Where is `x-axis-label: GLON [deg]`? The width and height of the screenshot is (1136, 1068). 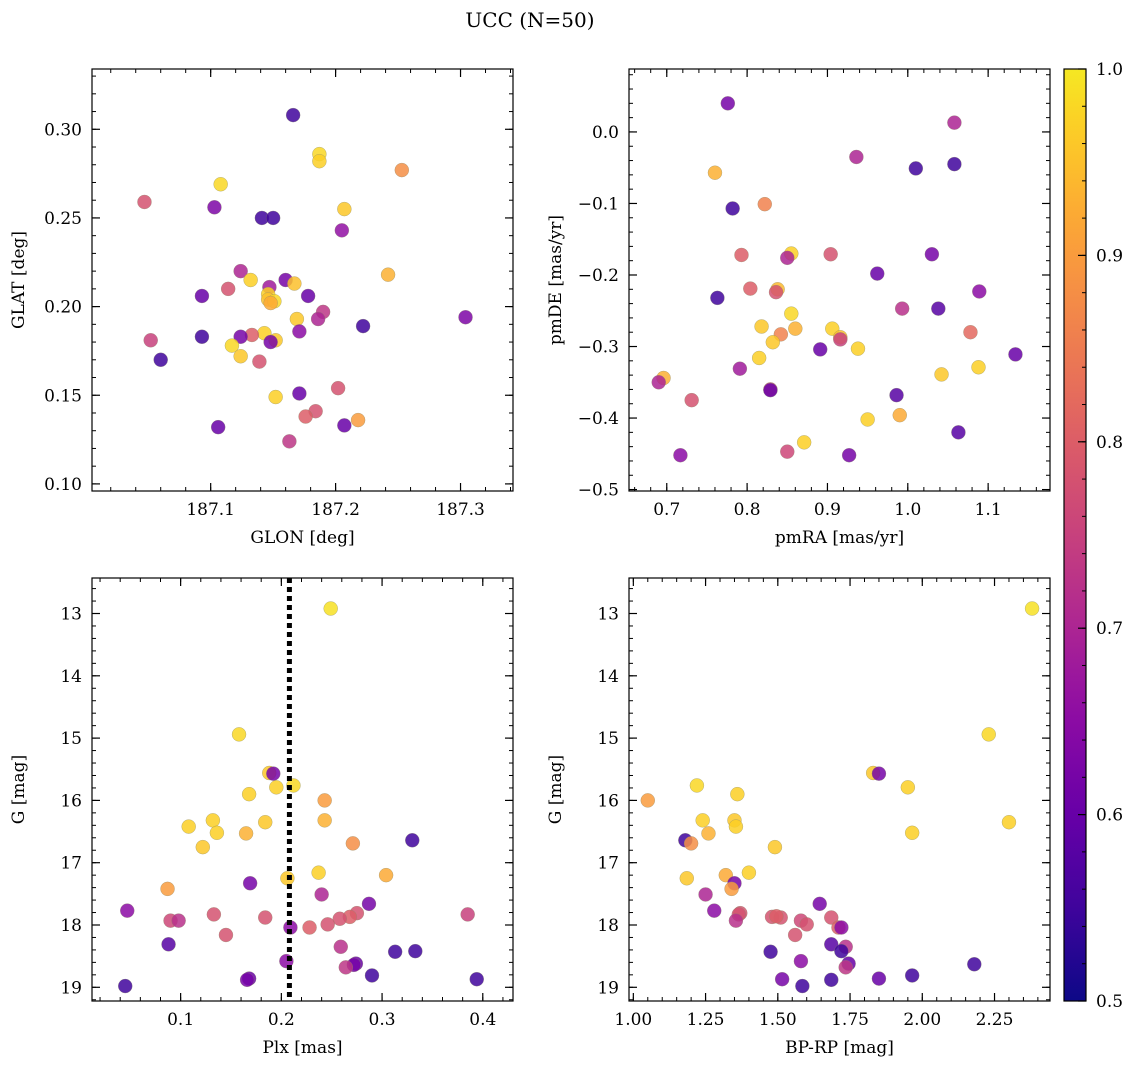 x-axis-label: GLON [deg] is located at coordinates (302, 538).